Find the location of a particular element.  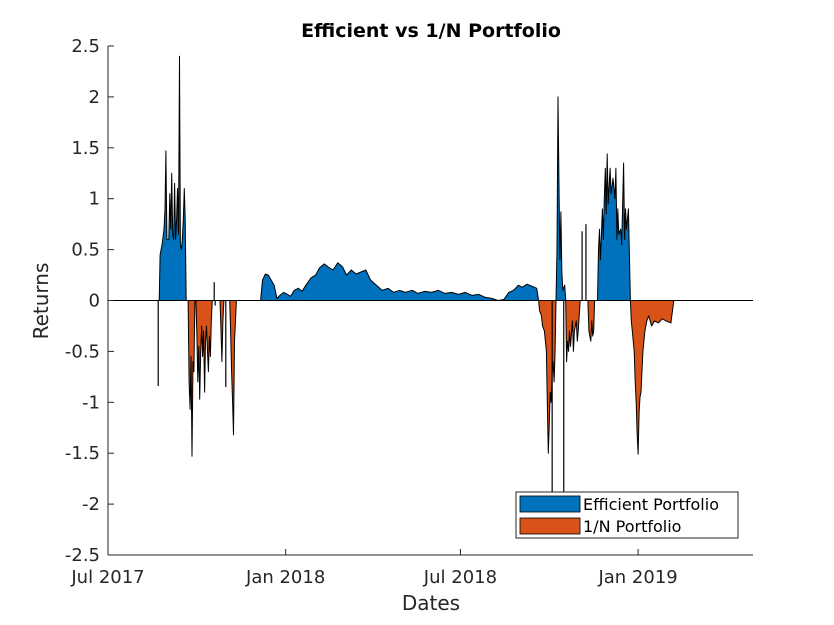

x-tick-label: Jul 2018 is located at coordinates (460, 577).